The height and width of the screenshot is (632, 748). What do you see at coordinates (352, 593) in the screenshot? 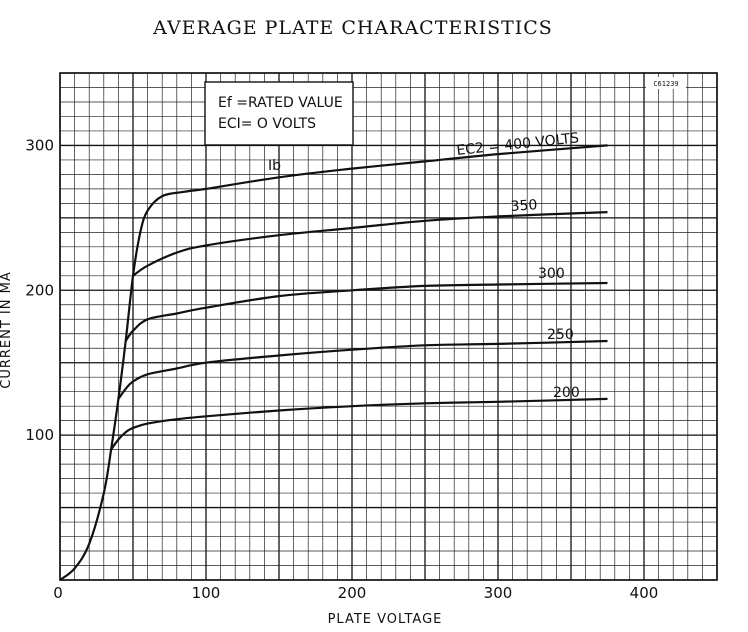
I see `x-tick-label: 200` at bounding box center [352, 593].